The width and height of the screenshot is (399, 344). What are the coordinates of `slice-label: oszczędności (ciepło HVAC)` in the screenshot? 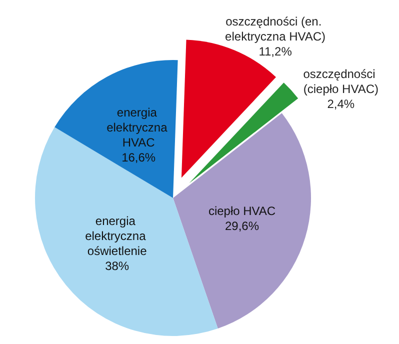 It's located at (341, 81).